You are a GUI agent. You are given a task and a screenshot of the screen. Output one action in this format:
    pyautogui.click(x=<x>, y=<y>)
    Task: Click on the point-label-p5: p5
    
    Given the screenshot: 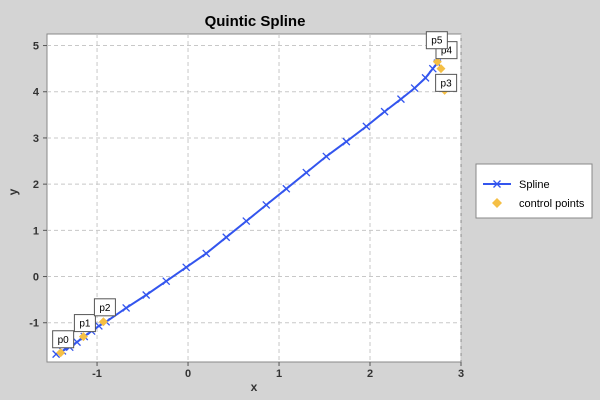 What is the action you would take?
    pyautogui.click(x=436, y=40)
    